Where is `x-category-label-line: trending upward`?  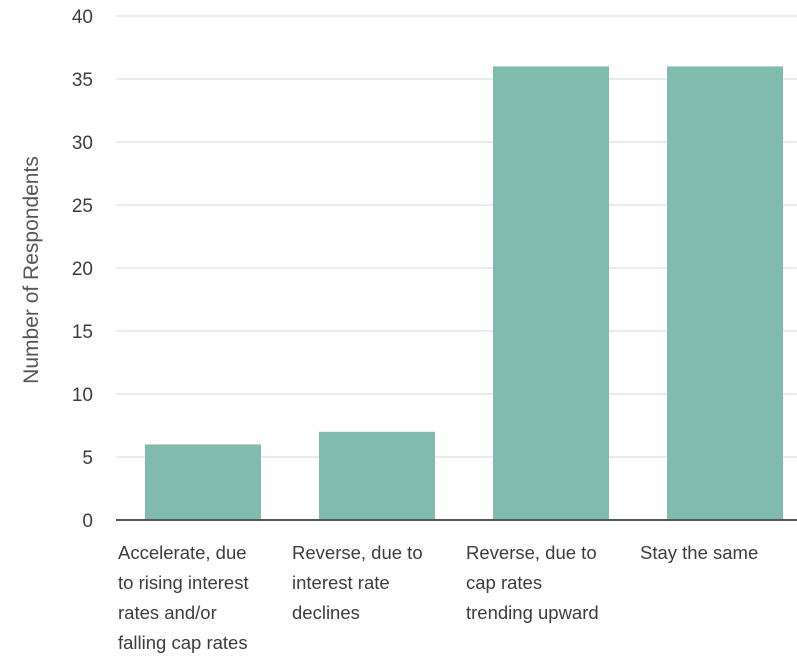
x-category-label-line: trending upward is located at coordinates (532, 612).